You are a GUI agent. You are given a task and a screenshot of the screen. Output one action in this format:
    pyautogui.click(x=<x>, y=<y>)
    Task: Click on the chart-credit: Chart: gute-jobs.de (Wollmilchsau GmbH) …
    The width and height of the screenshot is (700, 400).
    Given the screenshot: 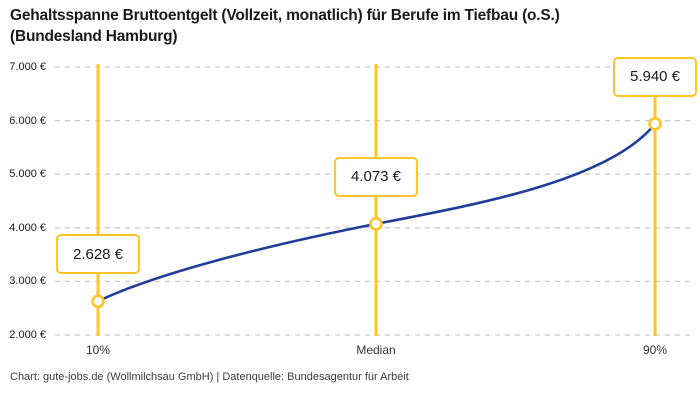 What is the action you would take?
    pyautogui.click(x=209, y=377)
    